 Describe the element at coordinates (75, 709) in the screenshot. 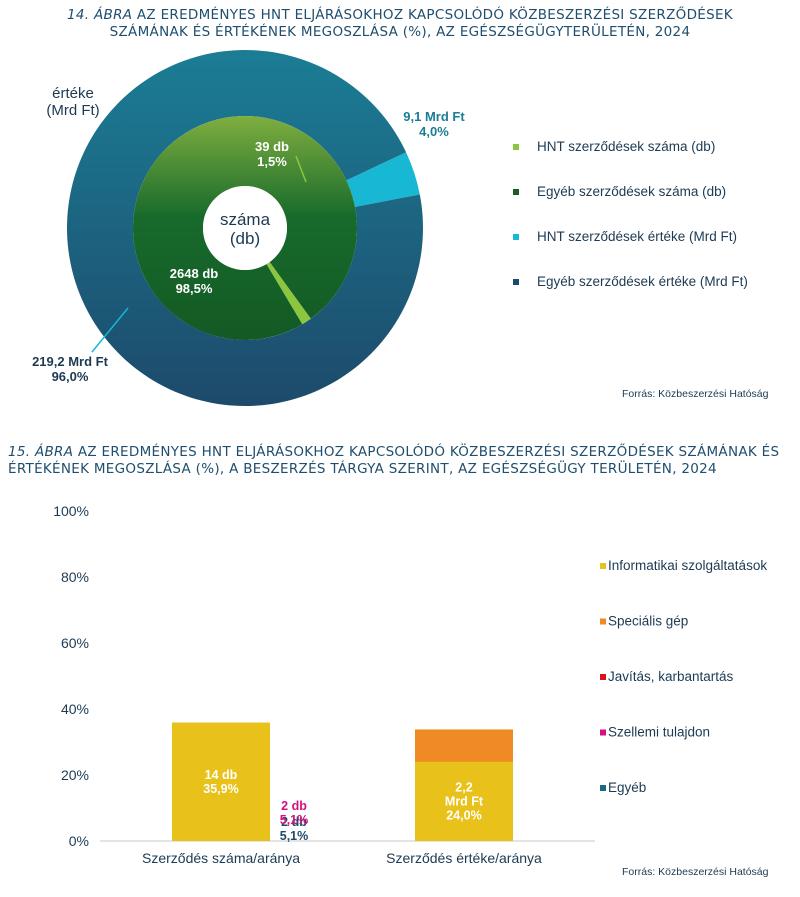

I see `y-tick-label: 40%` at that location.